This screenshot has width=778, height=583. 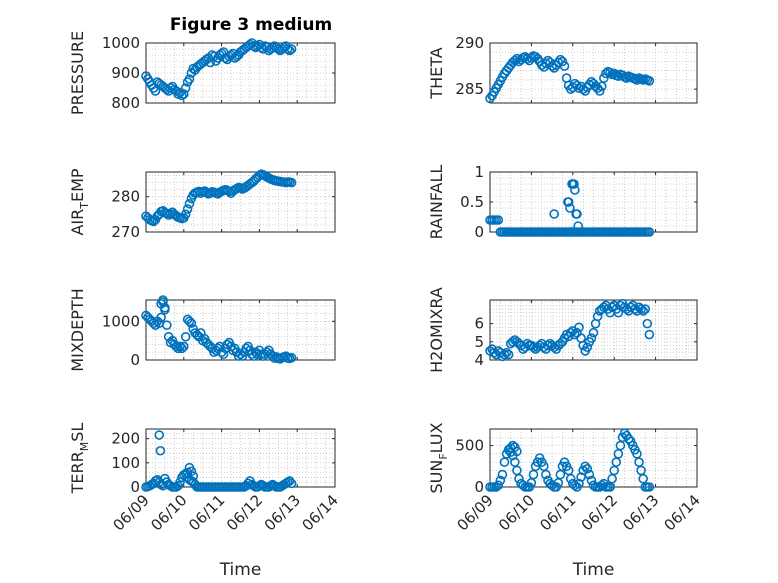 What do you see at coordinates (562, 202) in the screenshot?
I see `subplot-4: 0 0.5 1 RAINFALL` at bounding box center [562, 202].